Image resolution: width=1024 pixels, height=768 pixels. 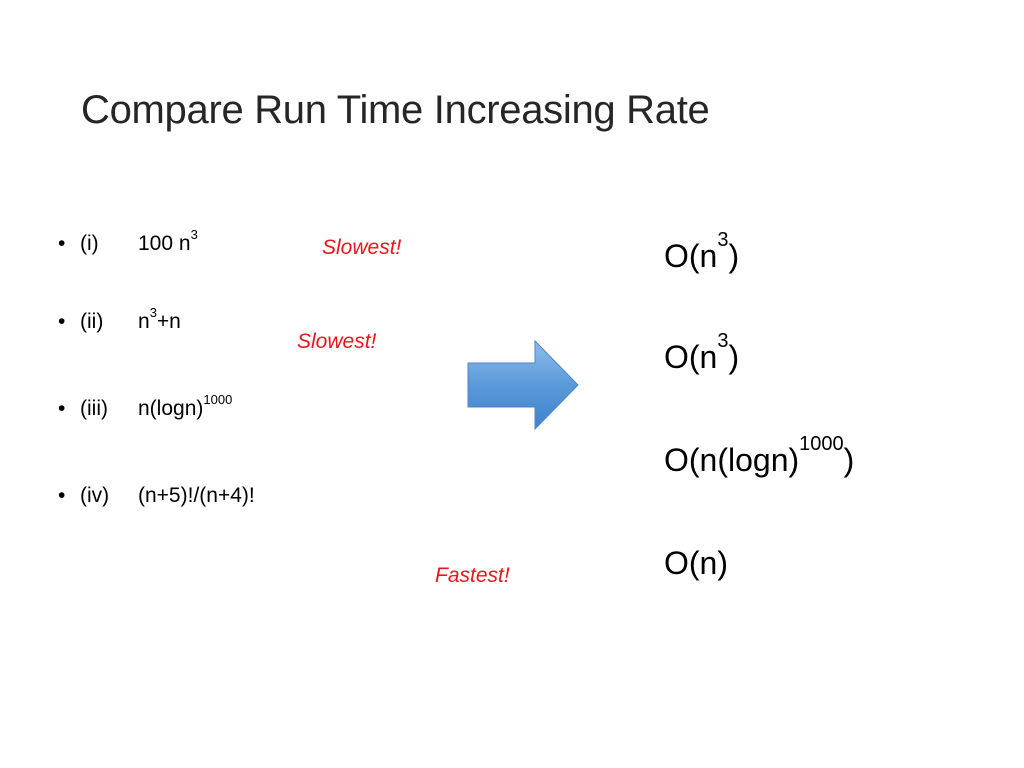 I want to click on item-number: (ii), so click(x=92, y=321).